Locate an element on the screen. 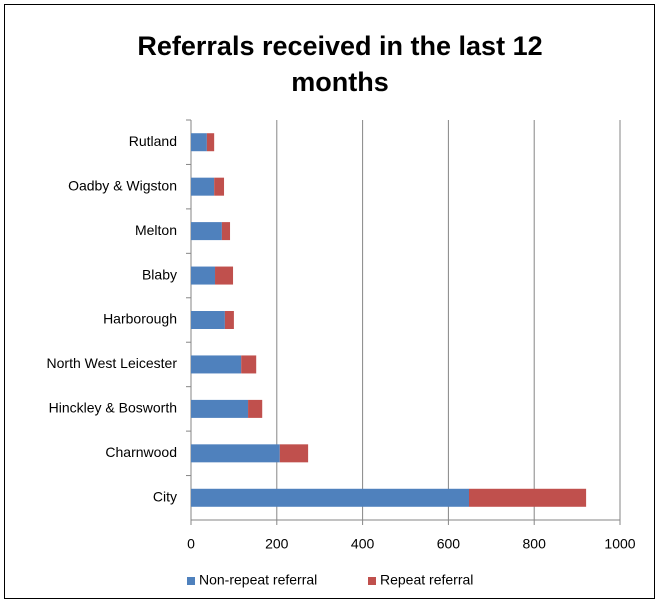  y-tick-label: Melton is located at coordinates (156, 230).